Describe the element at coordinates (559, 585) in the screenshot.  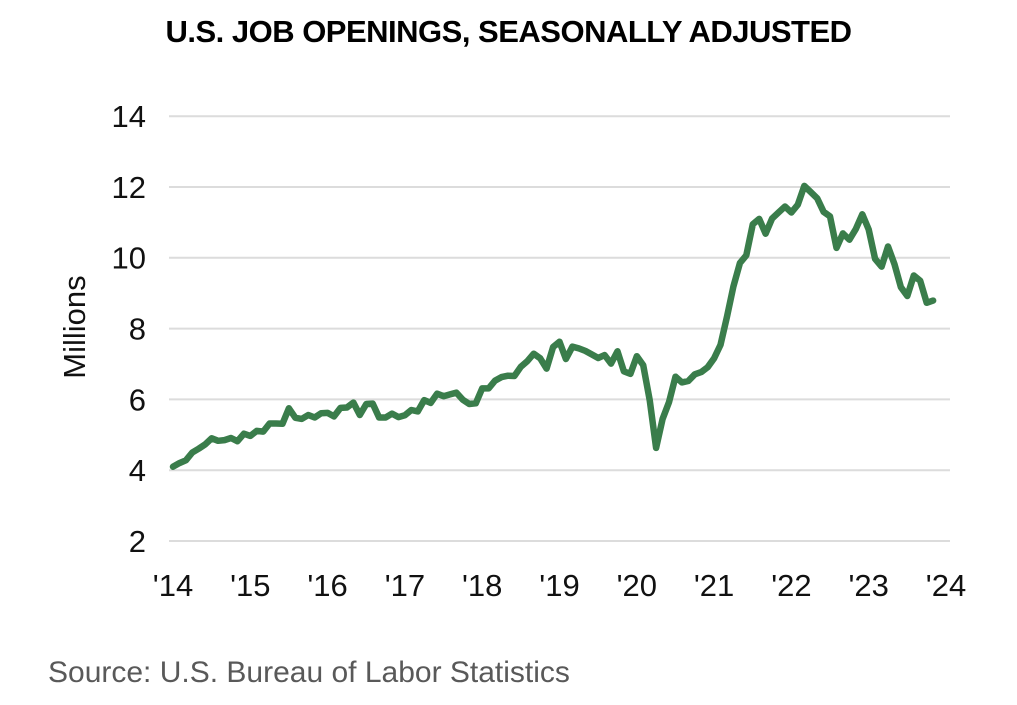
I see `x-tick-label: '19` at that location.